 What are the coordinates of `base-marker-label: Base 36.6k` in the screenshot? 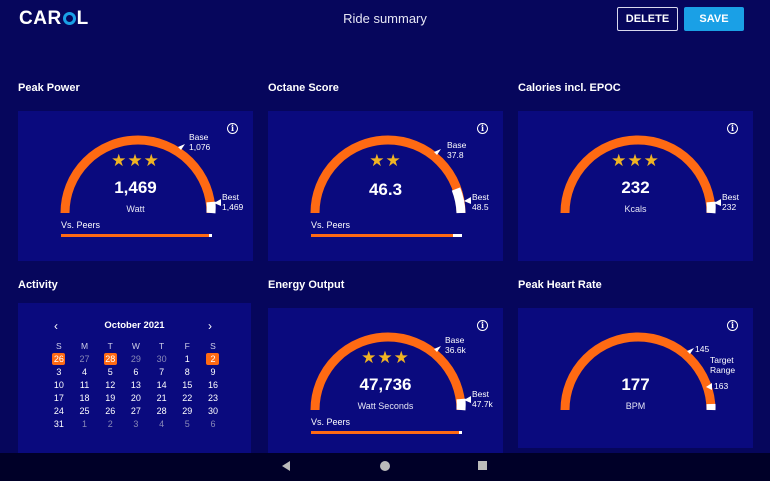 It's located at (455, 345).